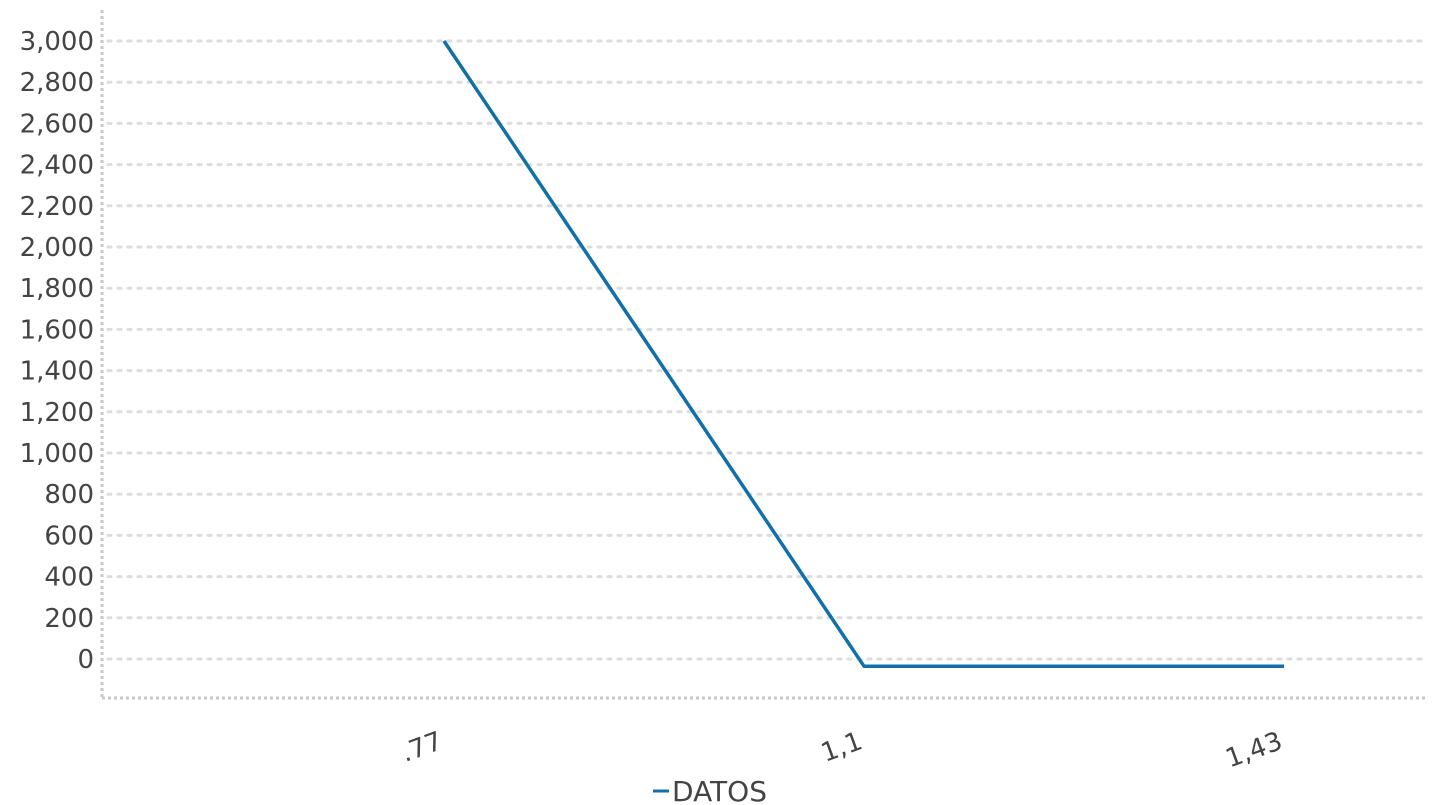 The image size is (1435, 805). I want to click on y-tick-label: 2,400, so click(57, 166).